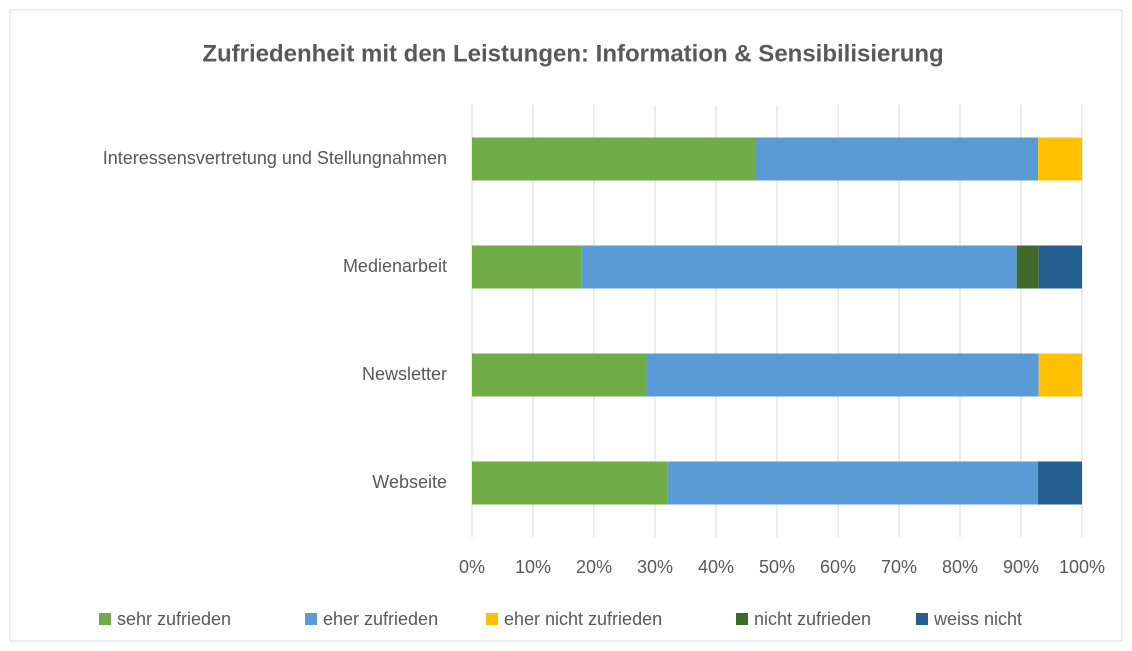  What do you see at coordinates (1082, 567) in the screenshot?
I see `x-tick-label: 100%` at bounding box center [1082, 567].